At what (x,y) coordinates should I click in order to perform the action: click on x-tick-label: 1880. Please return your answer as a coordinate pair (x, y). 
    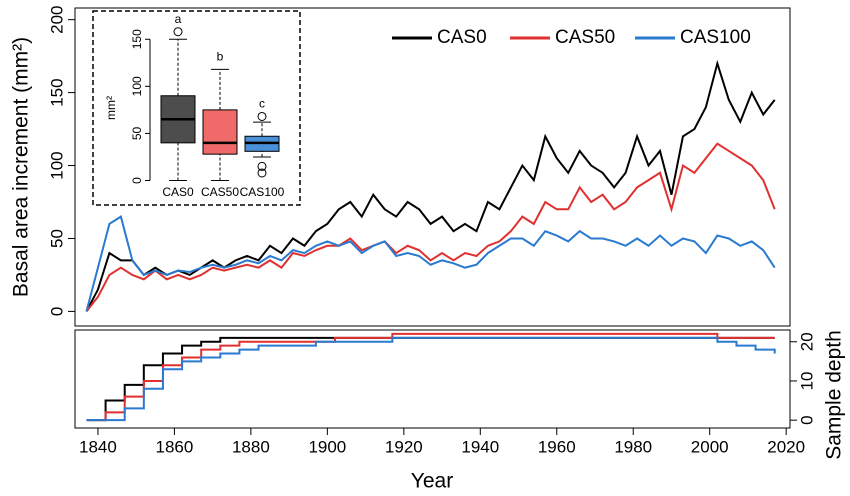
    Looking at the image, I should click on (251, 446).